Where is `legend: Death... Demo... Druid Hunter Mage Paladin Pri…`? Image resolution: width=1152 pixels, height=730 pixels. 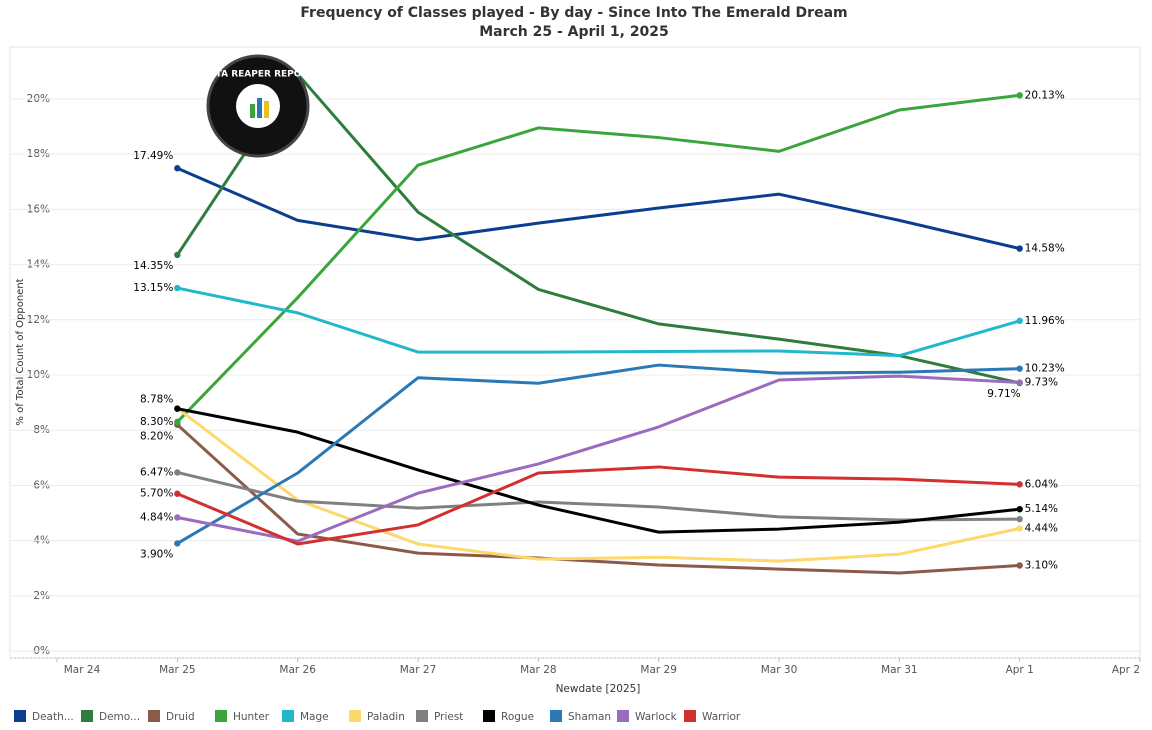
legend: Death... Demo... Druid Hunter Mage Paladin Pri… is located at coordinates (377, 716).